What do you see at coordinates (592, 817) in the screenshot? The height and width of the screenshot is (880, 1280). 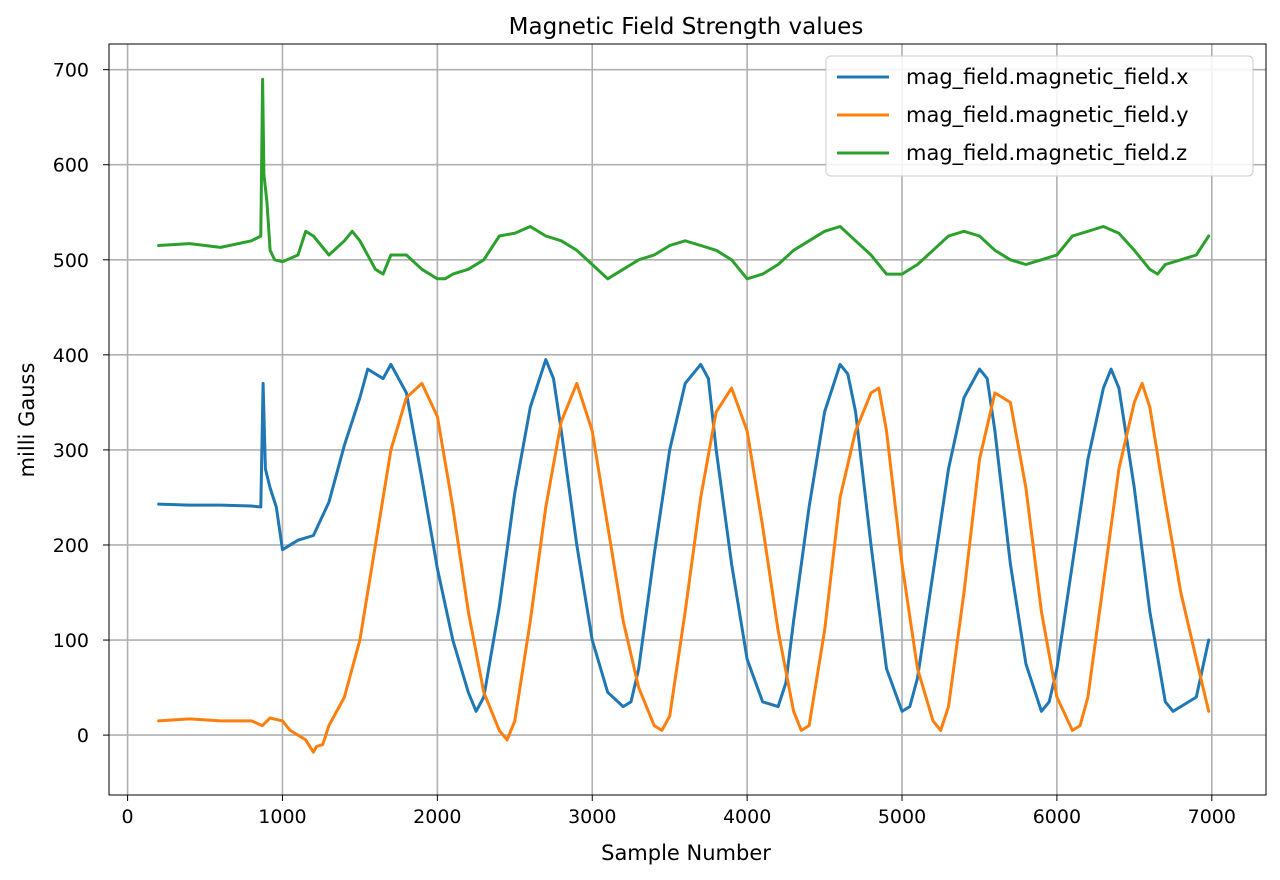 I see `x-tick-label: 3000` at bounding box center [592, 817].